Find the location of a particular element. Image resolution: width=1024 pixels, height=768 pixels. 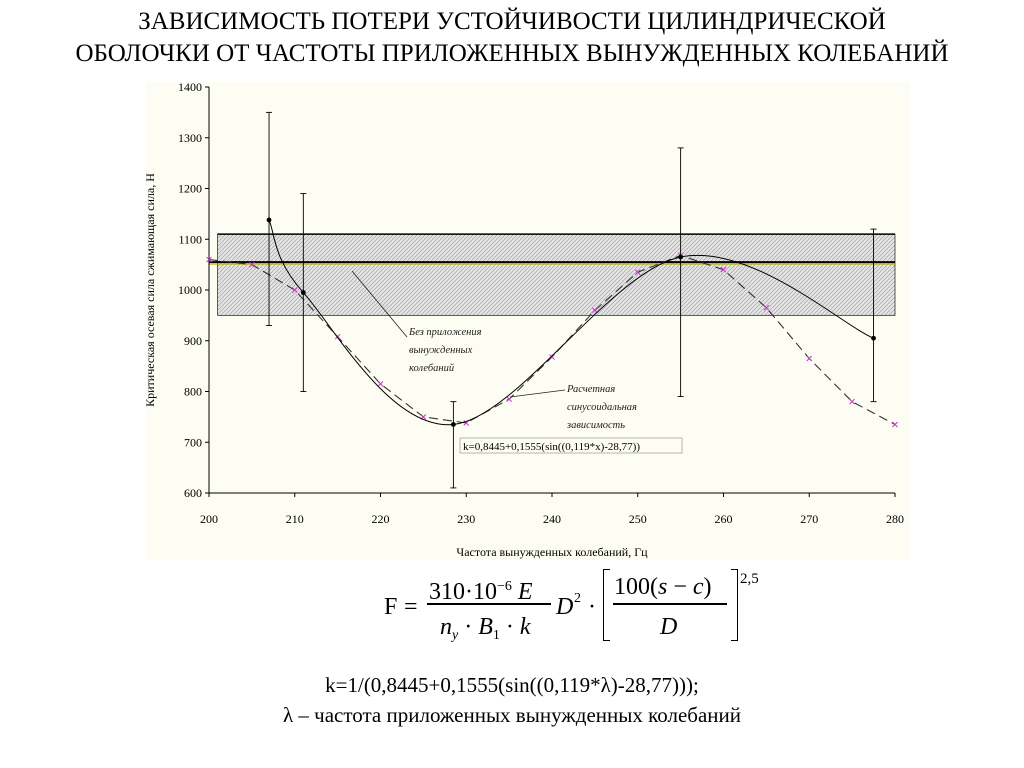

formula-label-box is located at coordinates (571, 445).